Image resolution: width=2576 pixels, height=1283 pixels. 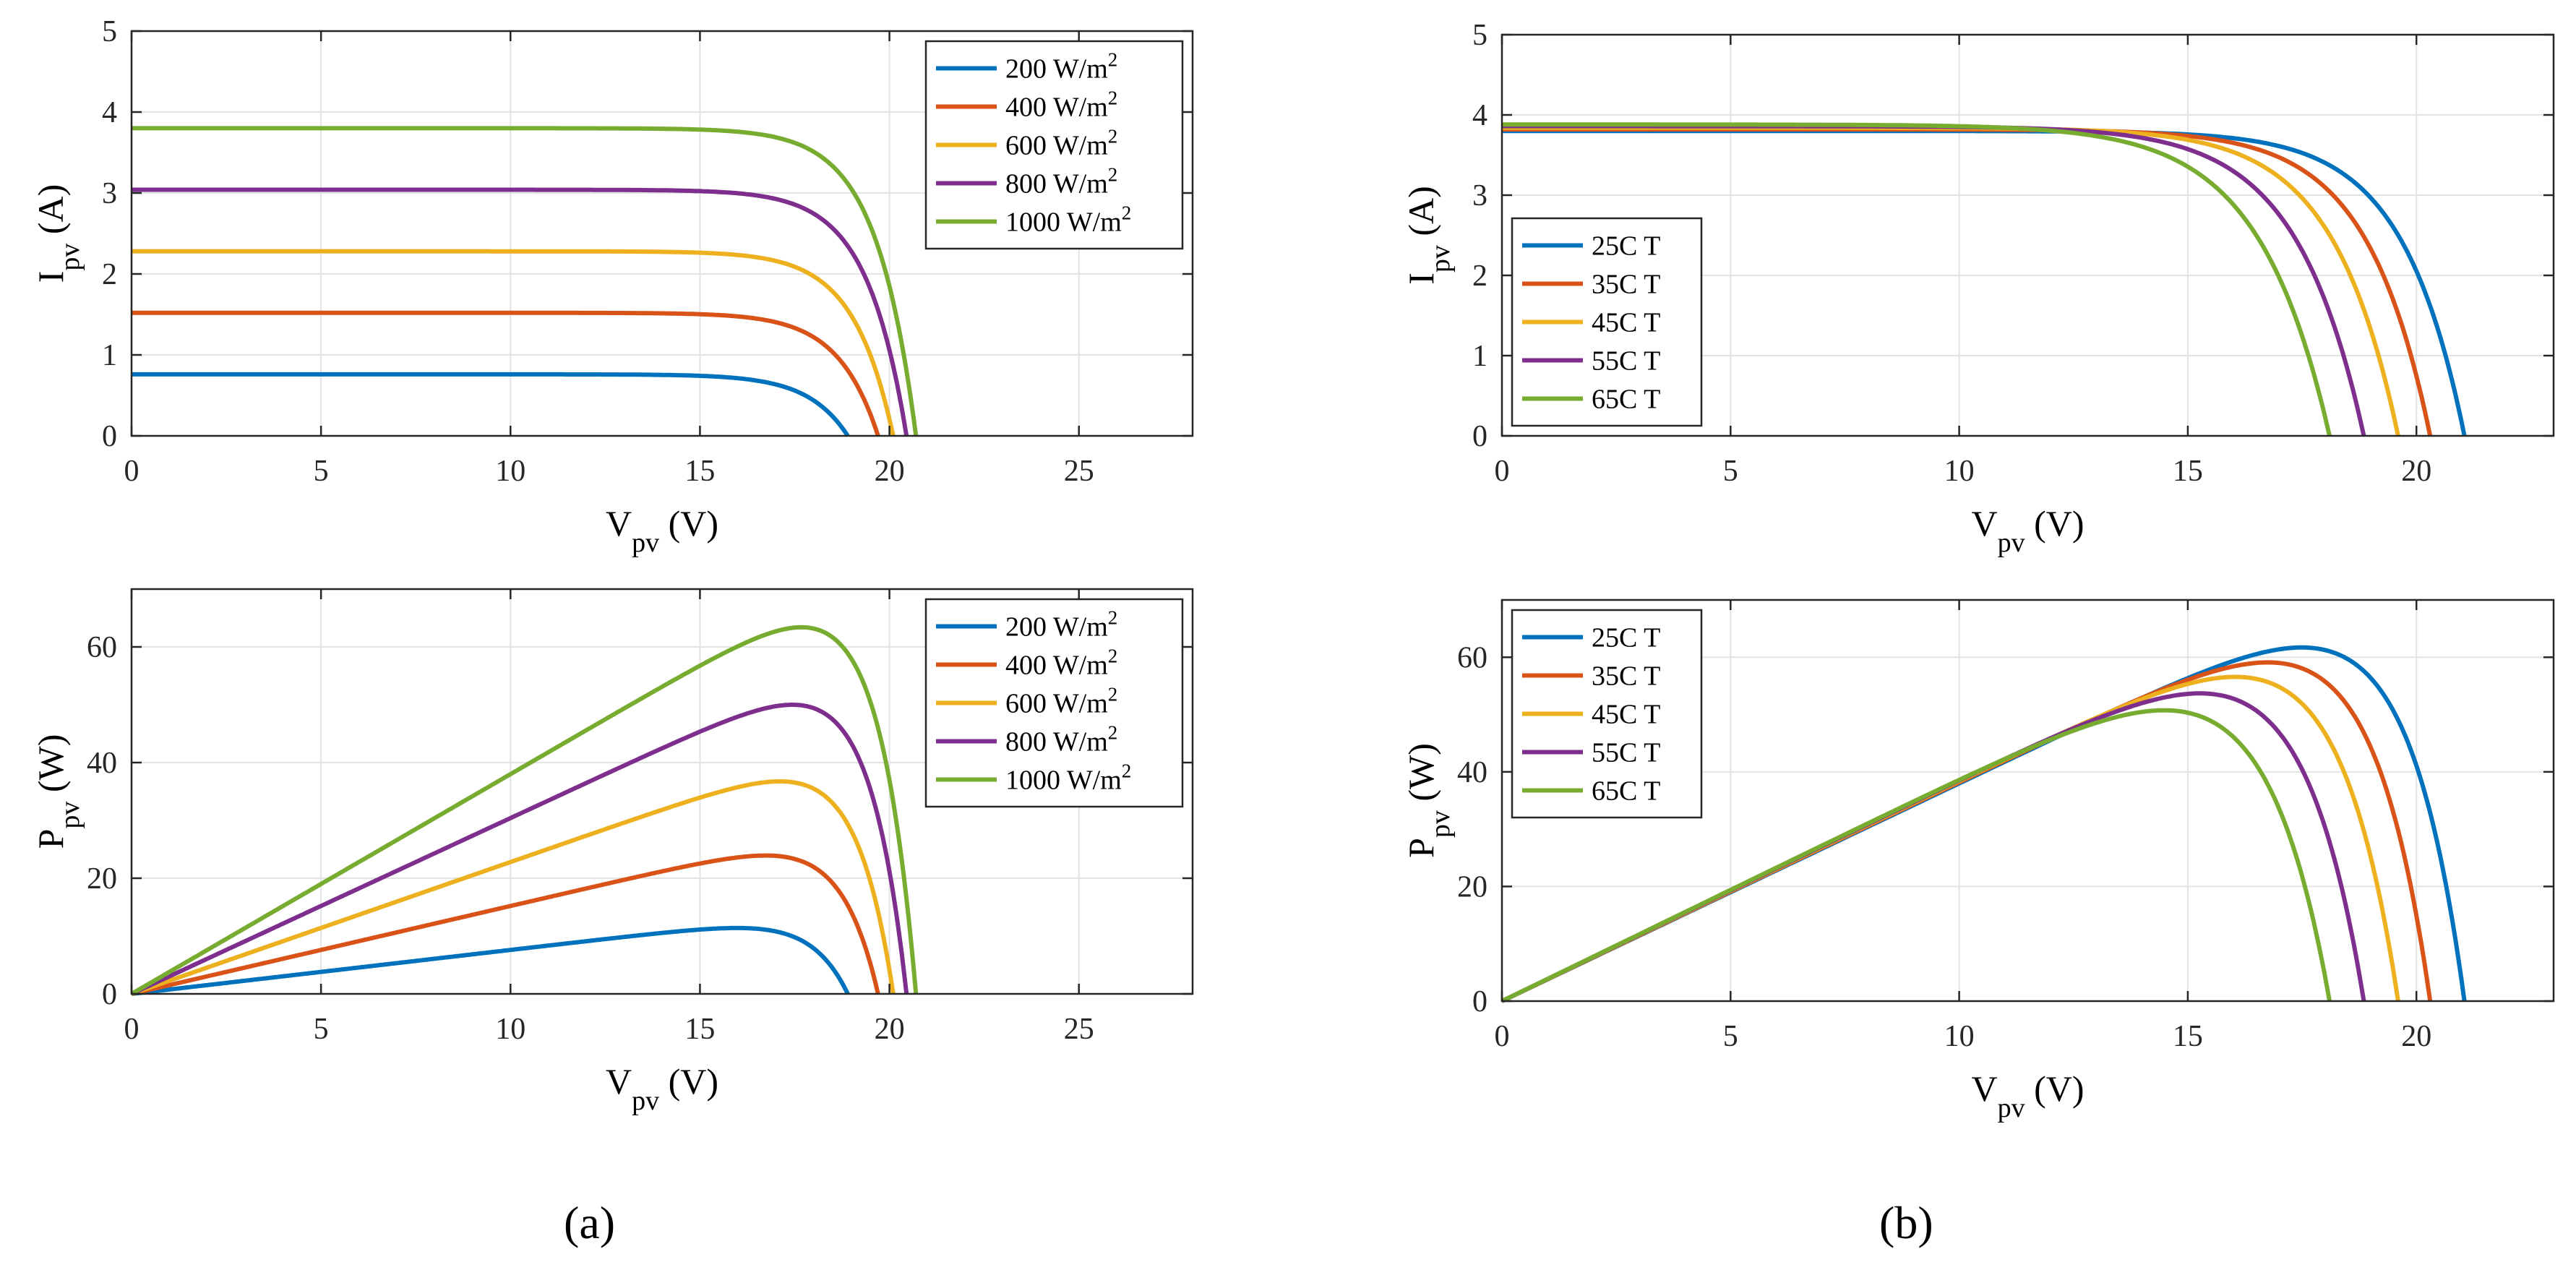 I want to click on caption-a: (a), so click(x=590, y=1222).